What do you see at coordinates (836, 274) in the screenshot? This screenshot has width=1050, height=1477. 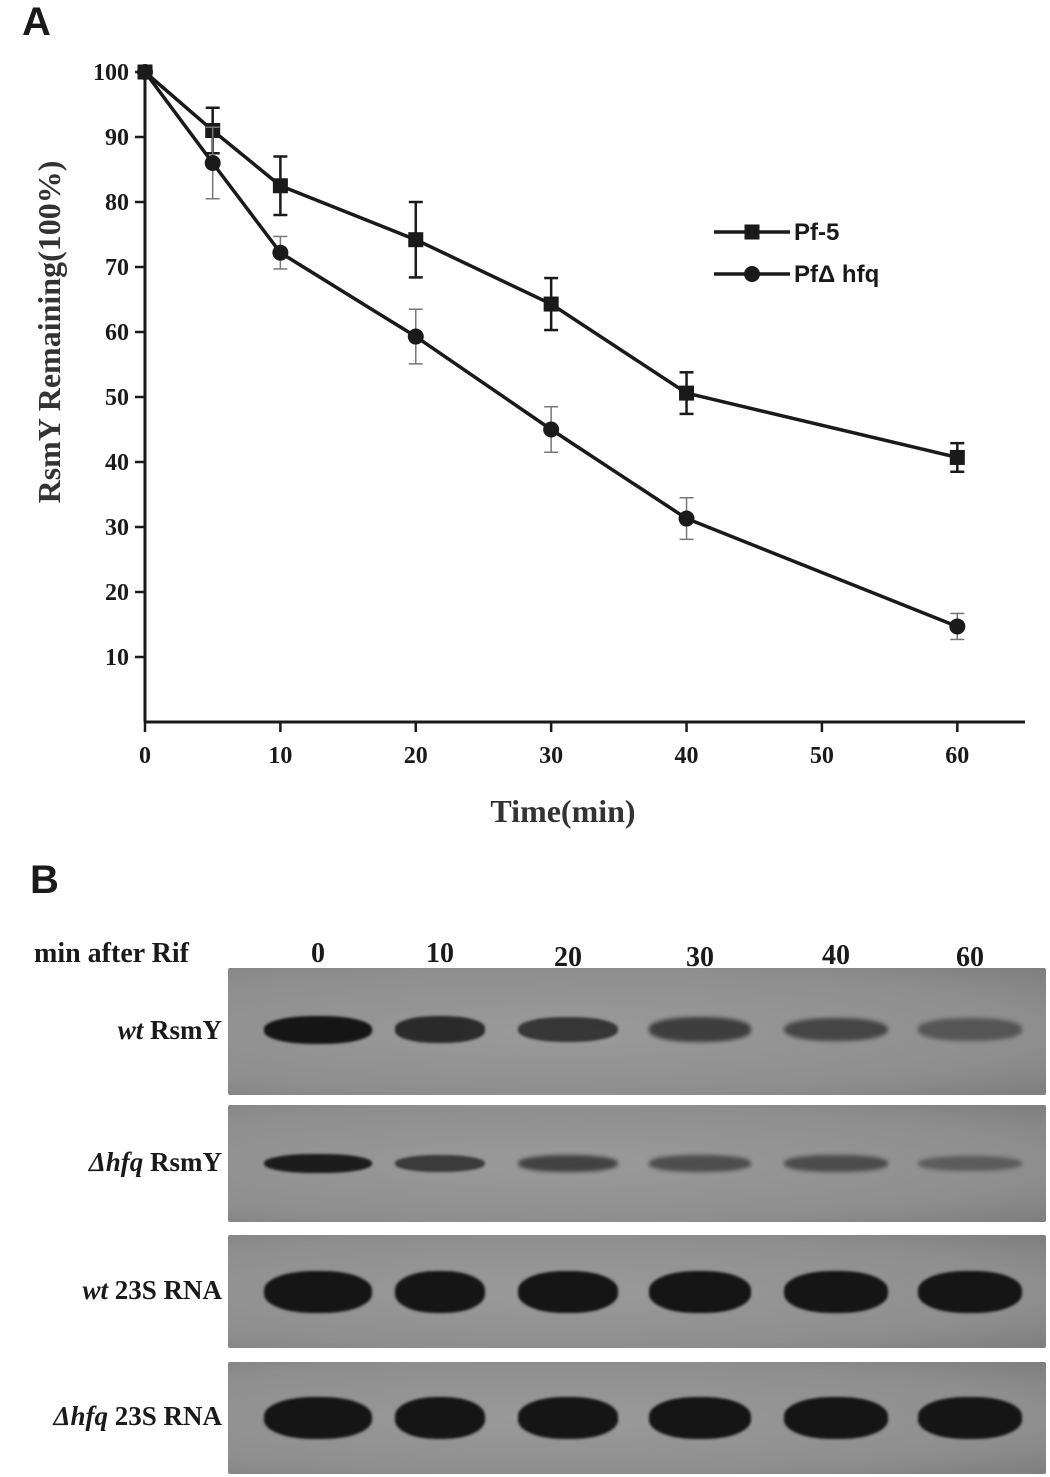 I see `legend-label: PfΔ hfq` at bounding box center [836, 274].